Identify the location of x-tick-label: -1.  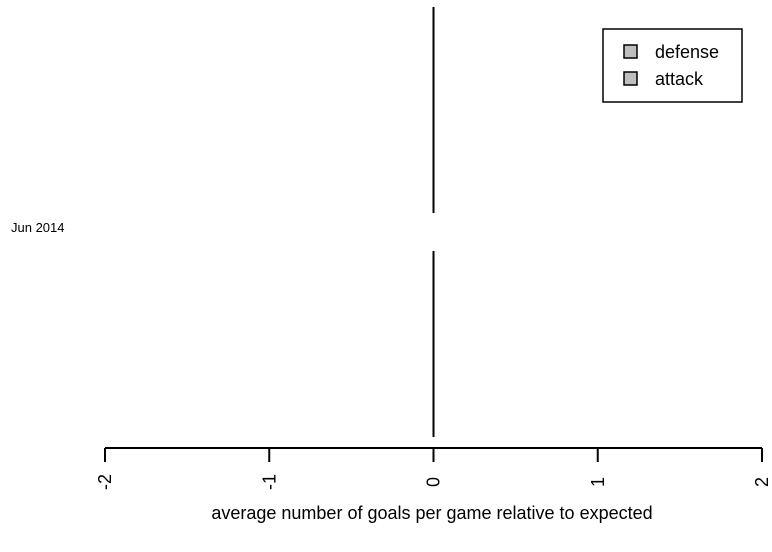
(269, 482).